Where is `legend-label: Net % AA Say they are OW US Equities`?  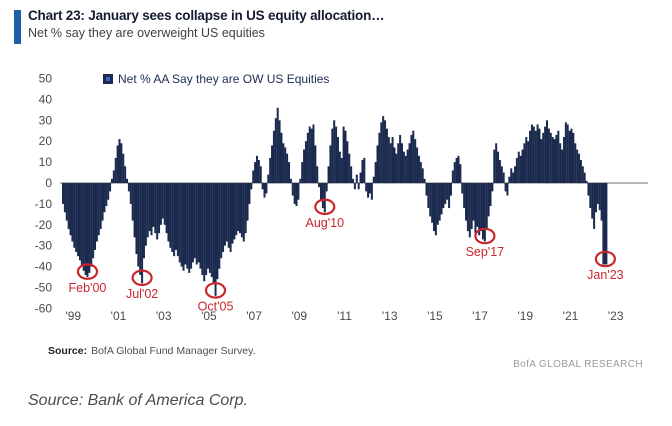
legend-label: Net % AA Say they are OW US Equities is located at coordinates (224, 79).